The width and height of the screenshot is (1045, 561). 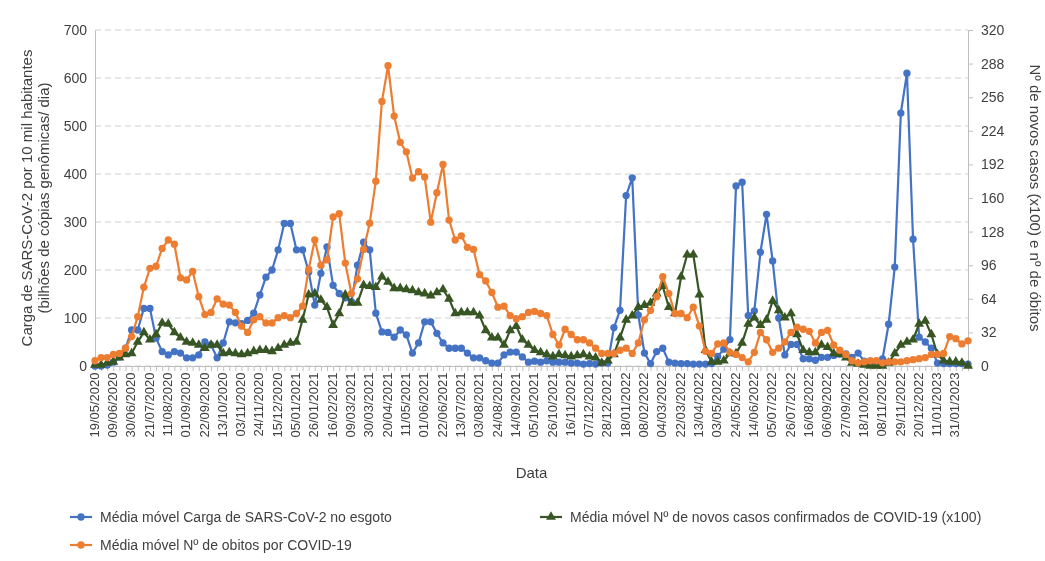 What do you see at coordinates (989, 265) in the screenshot?
I see `y2-tick-label: 96` at bounding box center [989, 265].